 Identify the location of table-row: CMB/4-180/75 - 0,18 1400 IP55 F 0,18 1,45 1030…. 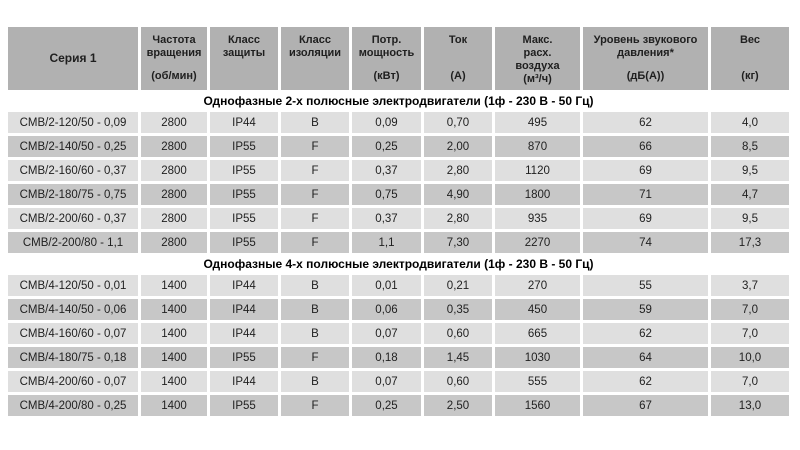
(398, 357).